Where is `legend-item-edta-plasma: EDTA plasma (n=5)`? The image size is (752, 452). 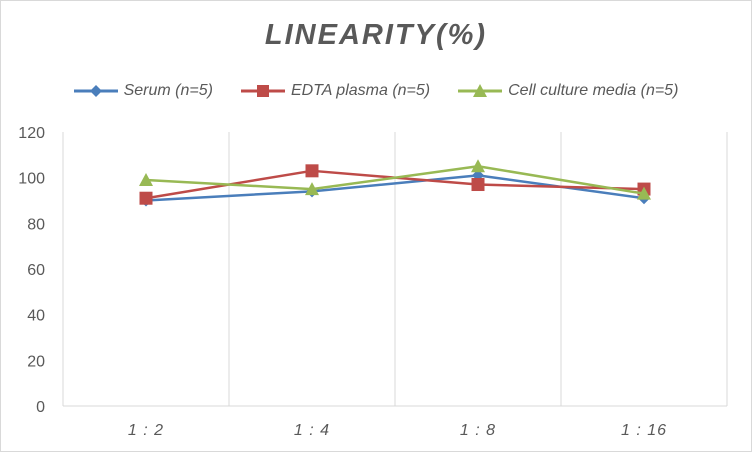 legend-item-edta-plasma: EDTA plasma (n=5) is located at coordinates (335, 91).